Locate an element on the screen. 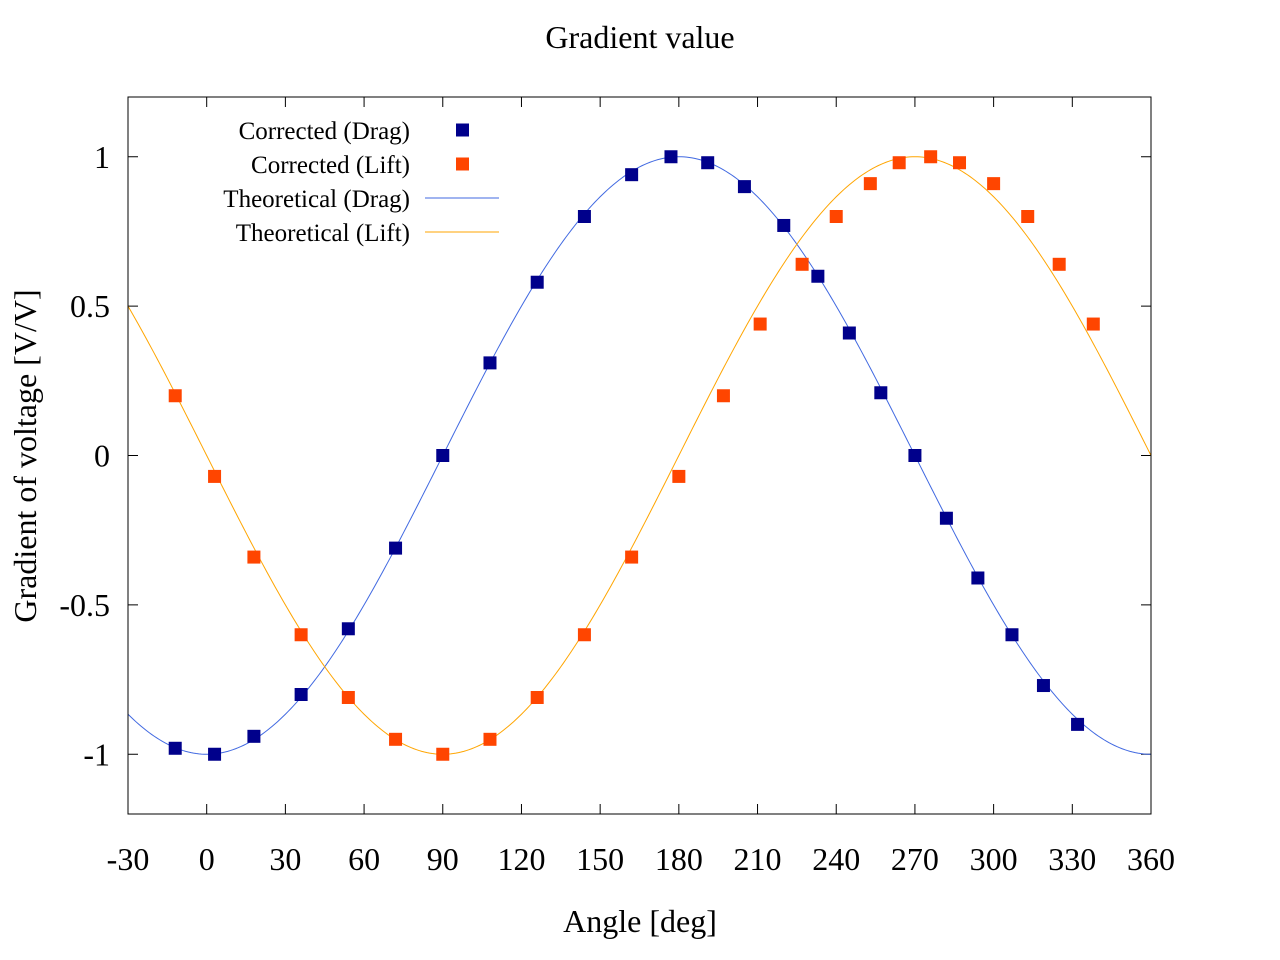  legend-item: Theoretical (Lift) is located at coordinates (367, 233).